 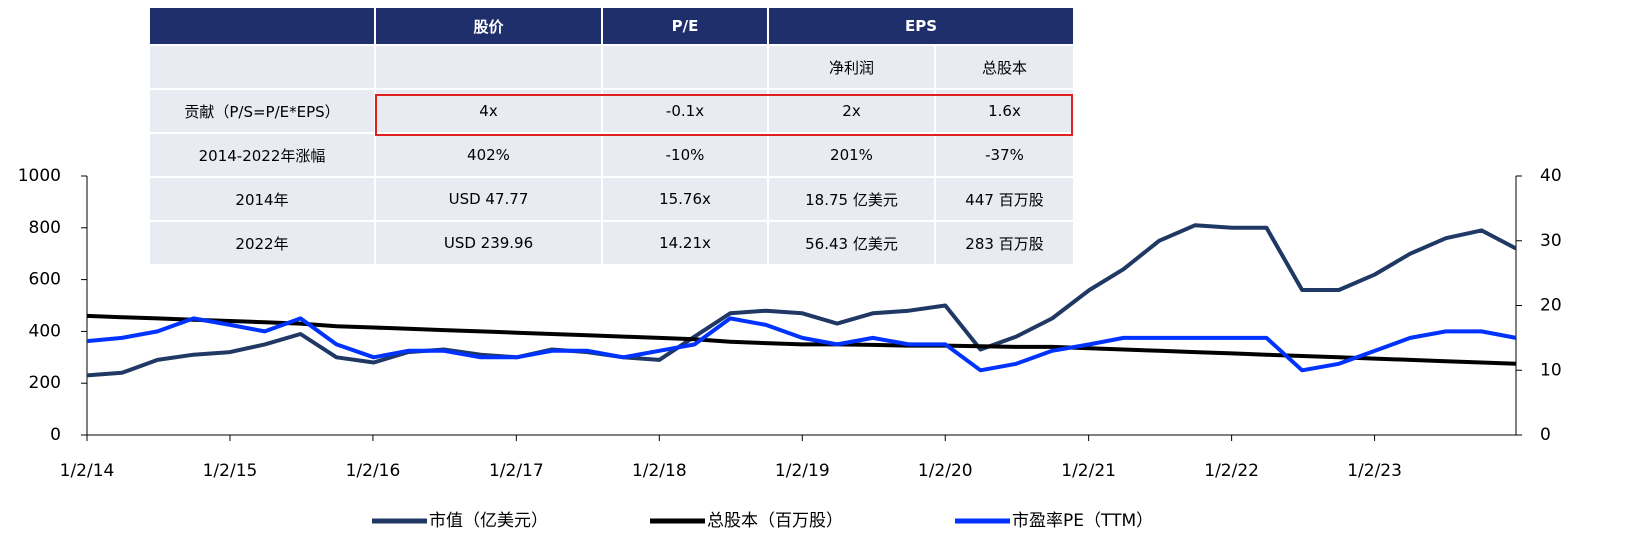 What do you see at coordinates (489, 111) in the screenshot?
I see `cell: 4x` at bounding box center [489, 111].